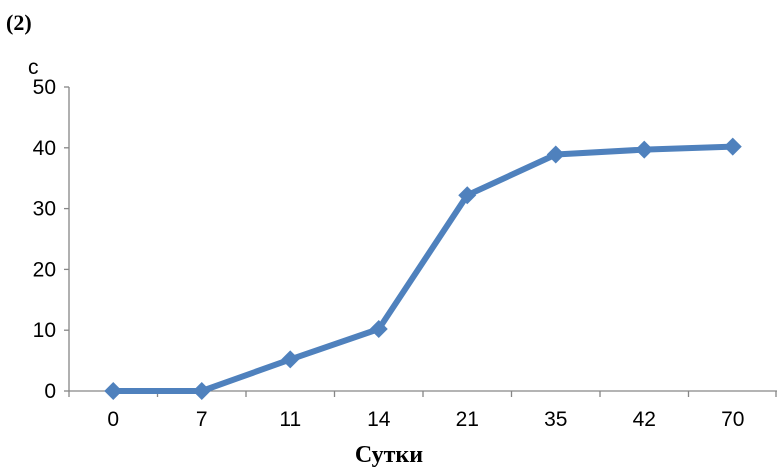 The image size is (777, 469). Describe the element at coordinates (33, 67) in the screenshot. I see `y-axis-label: с` at that location.